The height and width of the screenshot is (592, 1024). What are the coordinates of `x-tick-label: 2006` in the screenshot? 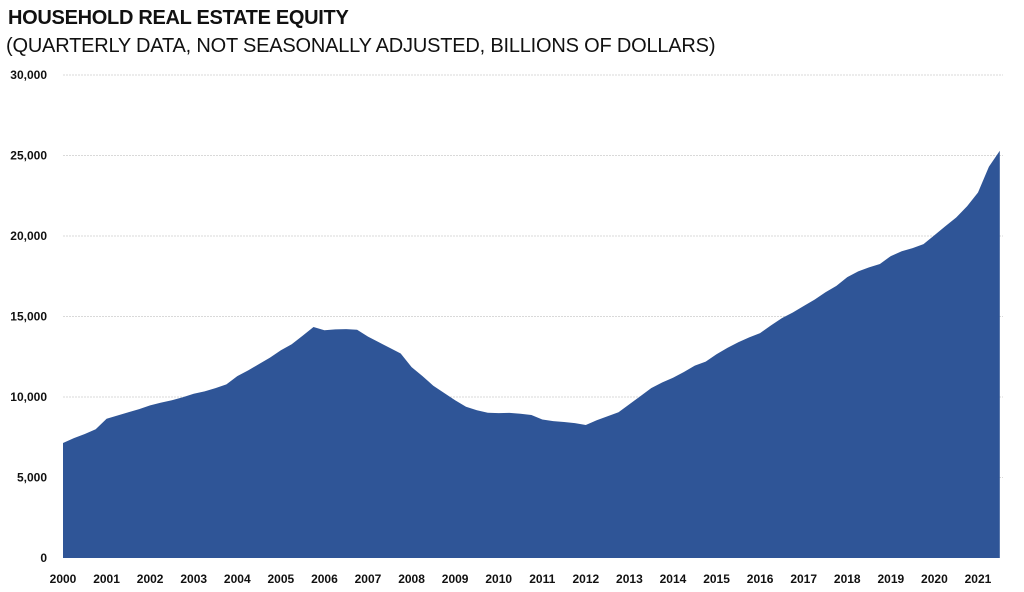 It's located at (324, 579).